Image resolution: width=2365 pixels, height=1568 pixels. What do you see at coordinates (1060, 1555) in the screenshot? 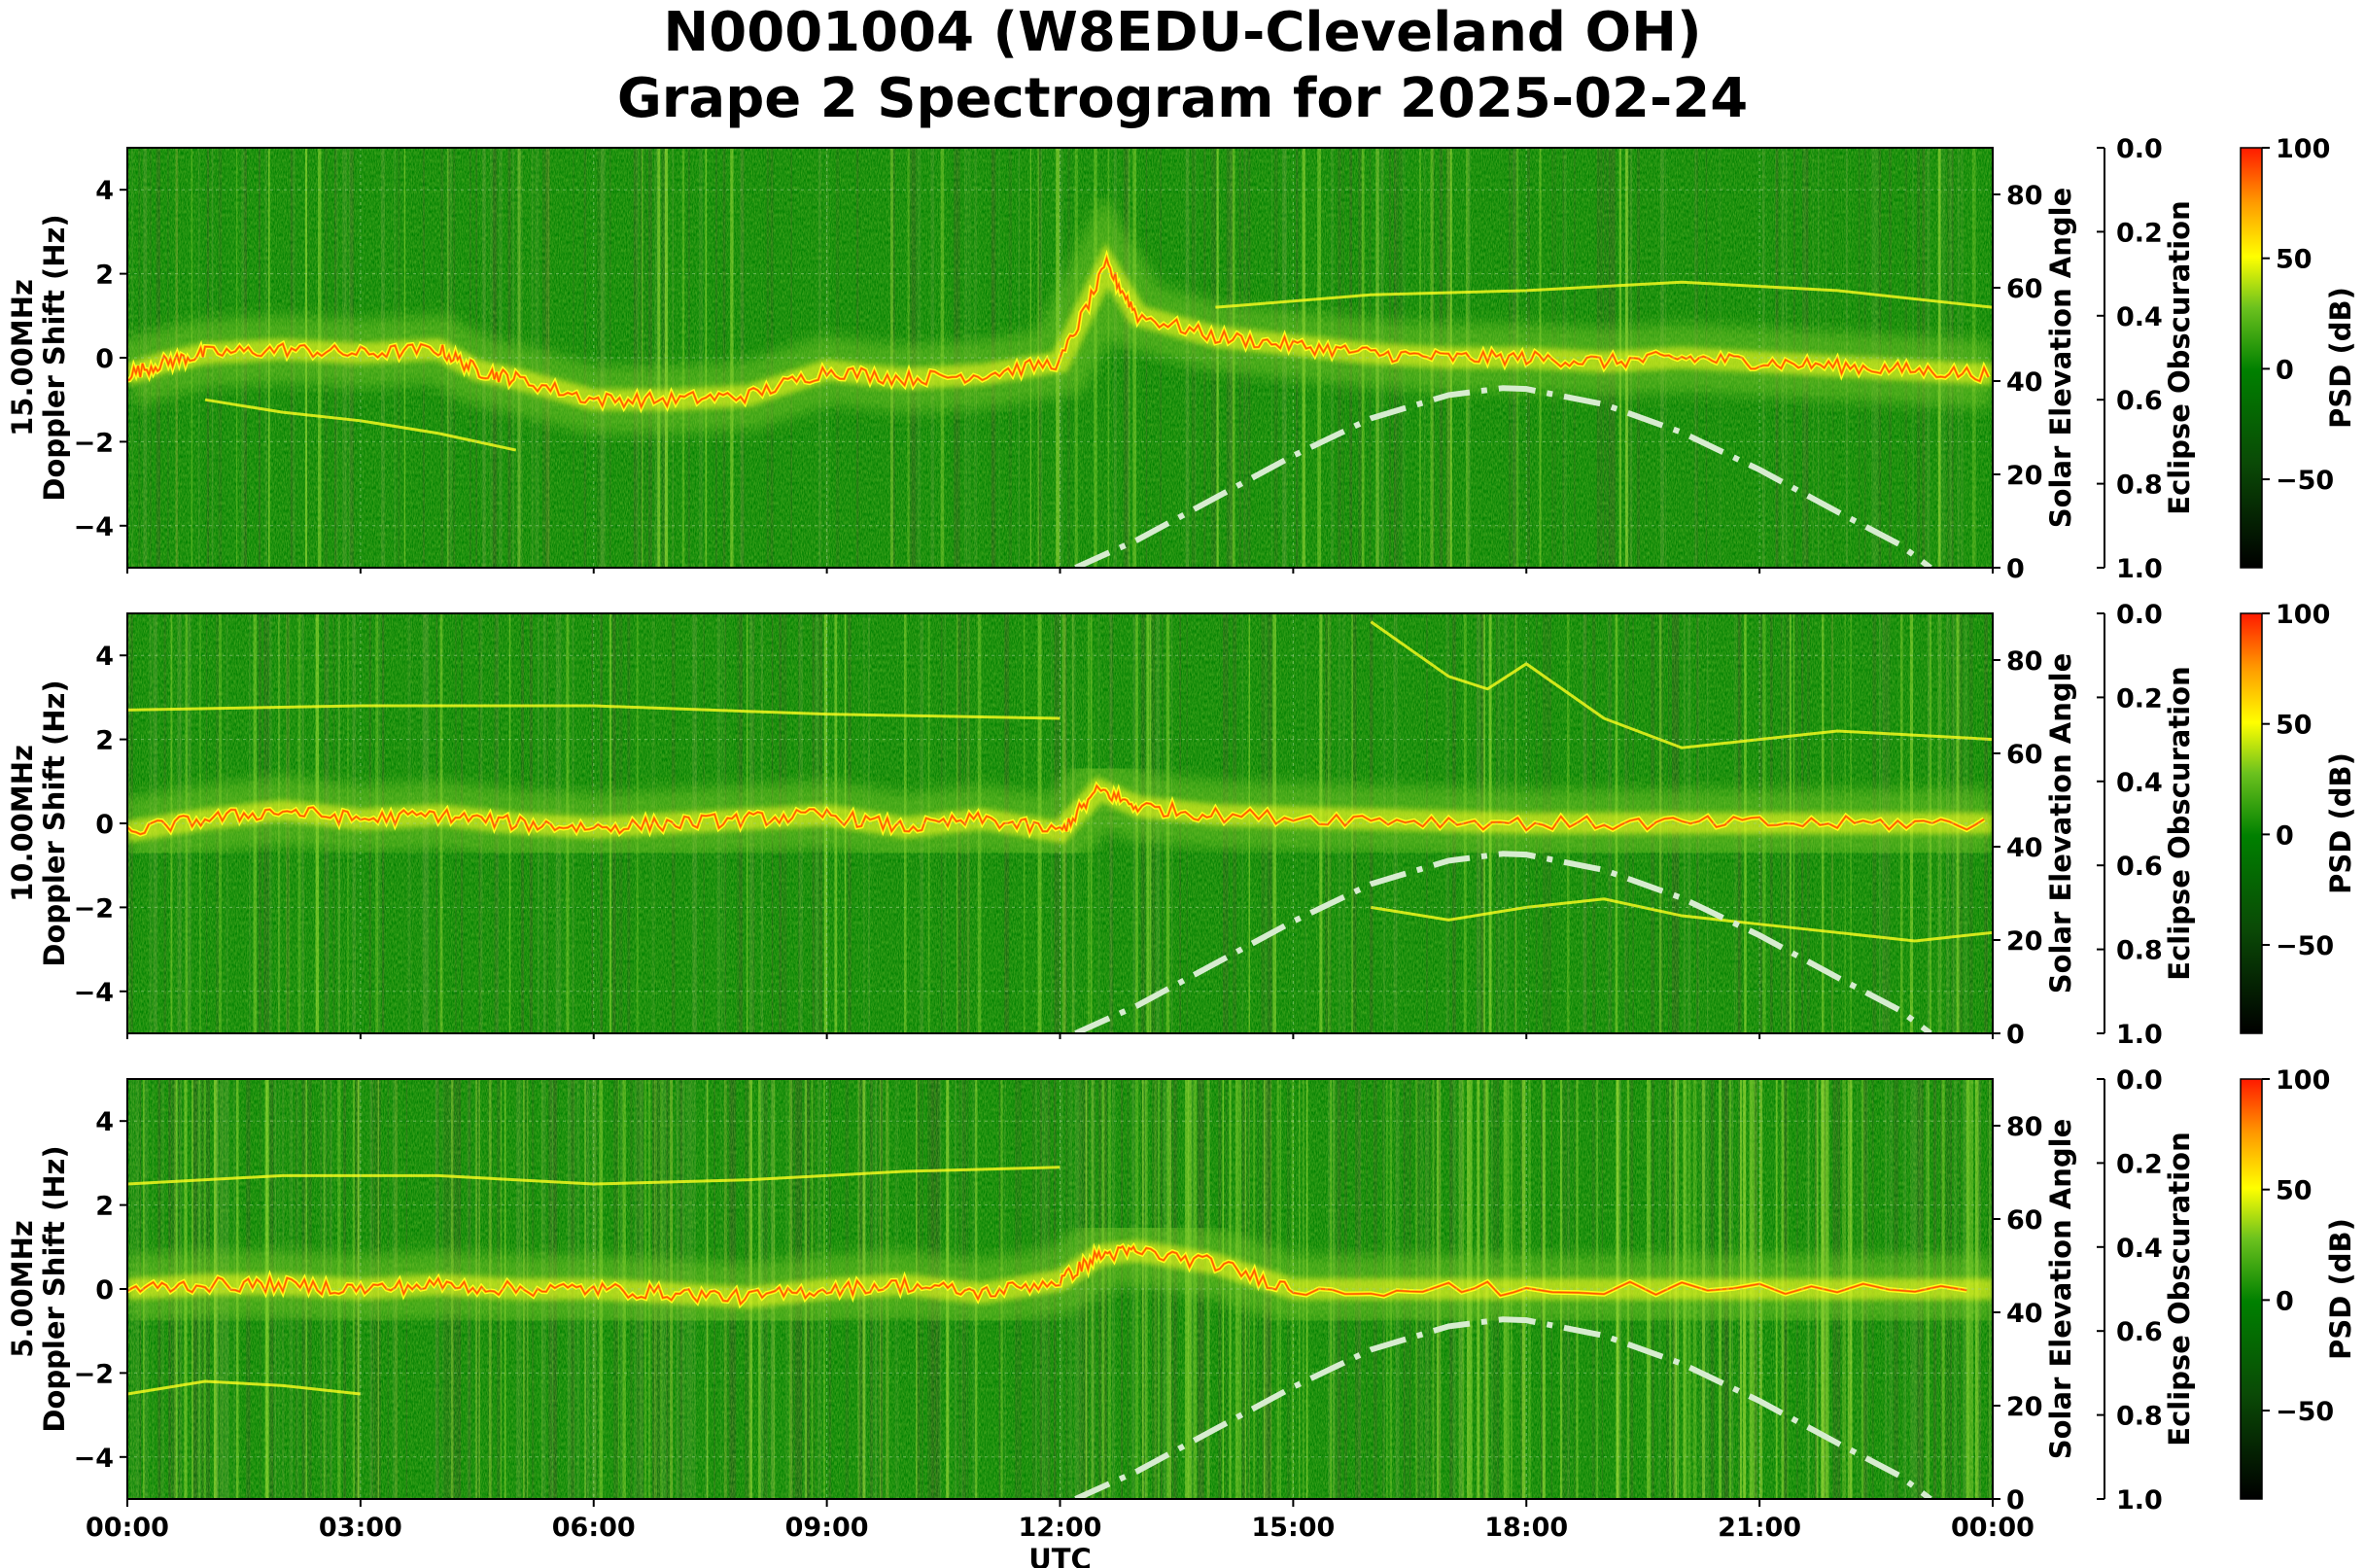
I see `x-axis-label: UTC` at bounding box center [1060, 1555].